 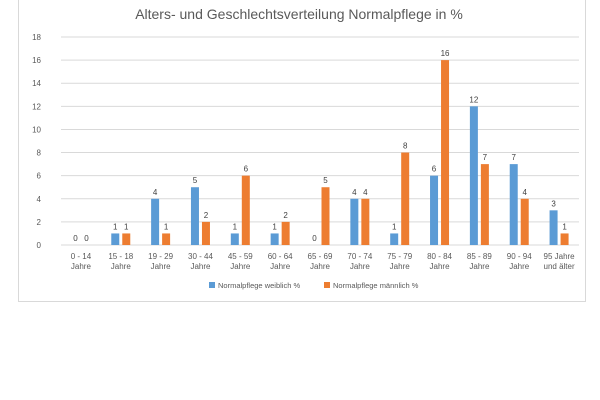 I want to click on x-tick-label: 45 - 59, so click(x=240, y=256).